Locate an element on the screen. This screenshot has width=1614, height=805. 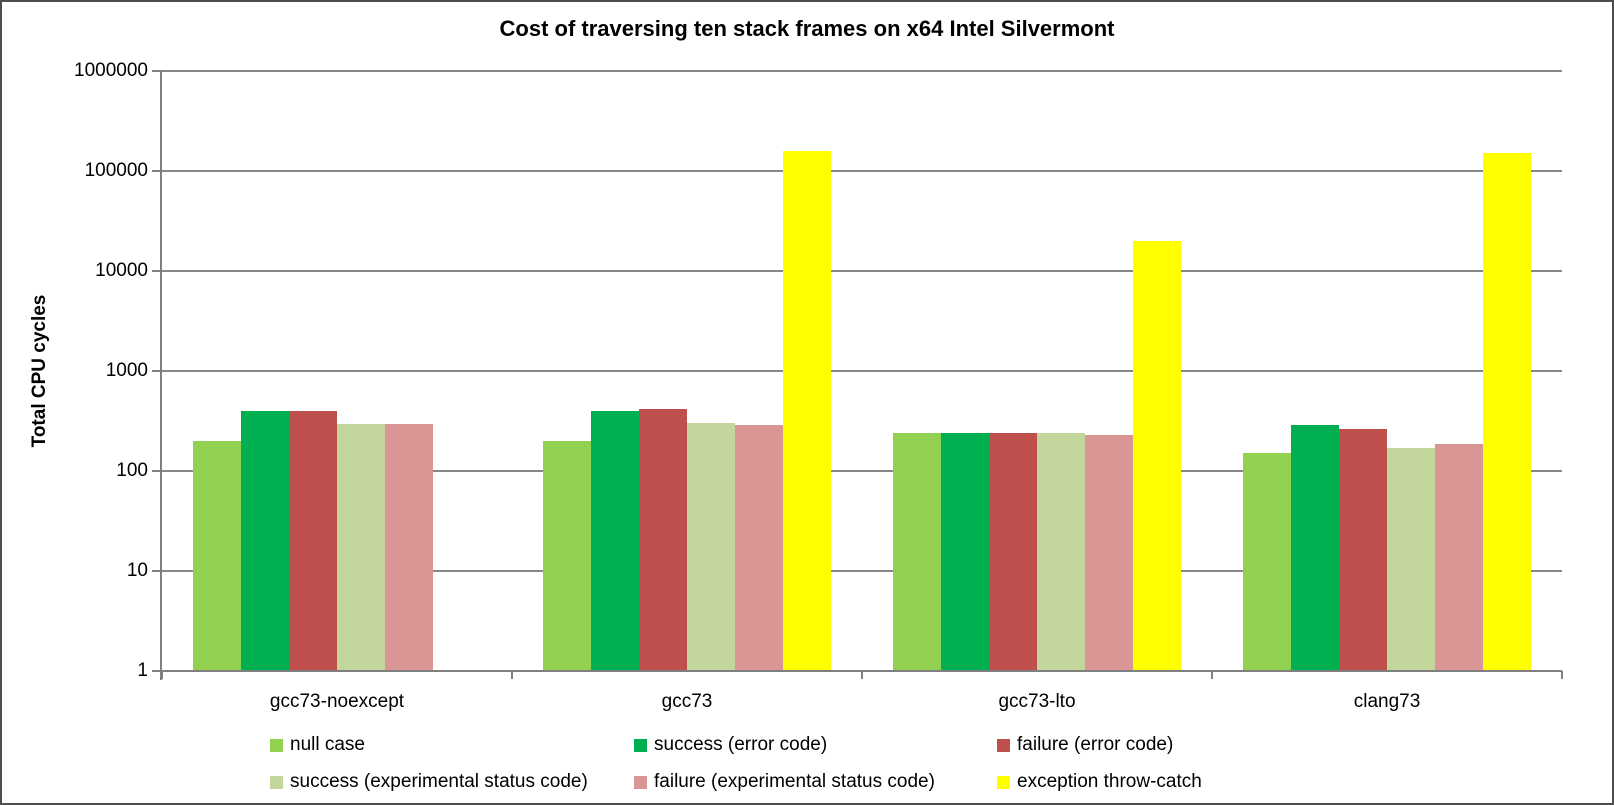
legend-swatch-exception-throw-catch is located at coordinates (1003, 782).